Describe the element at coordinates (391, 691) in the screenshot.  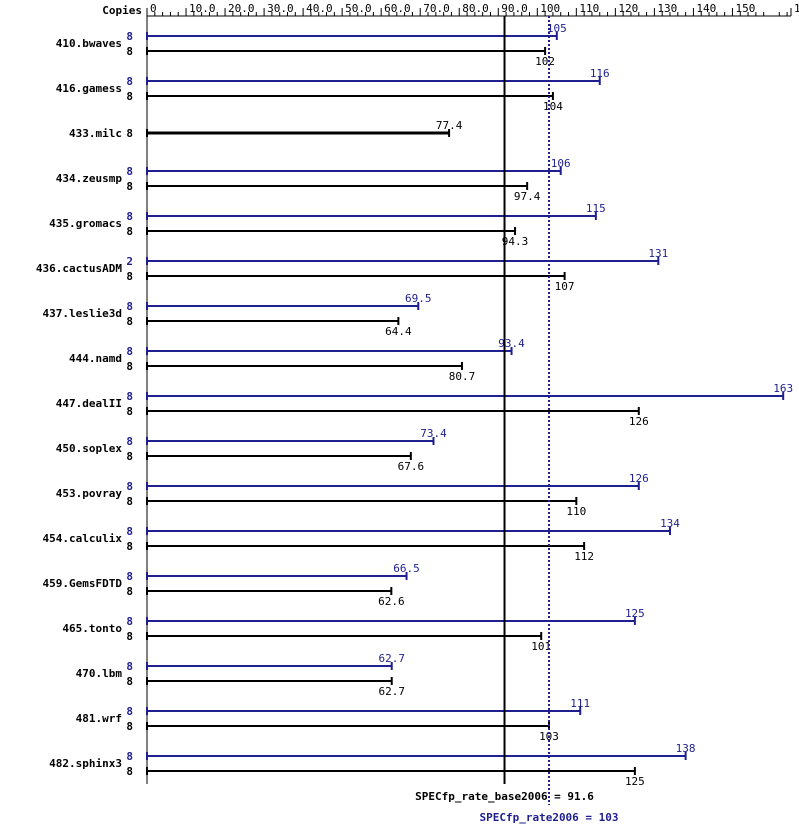
I see `base-value-label: 62.7` at that location.